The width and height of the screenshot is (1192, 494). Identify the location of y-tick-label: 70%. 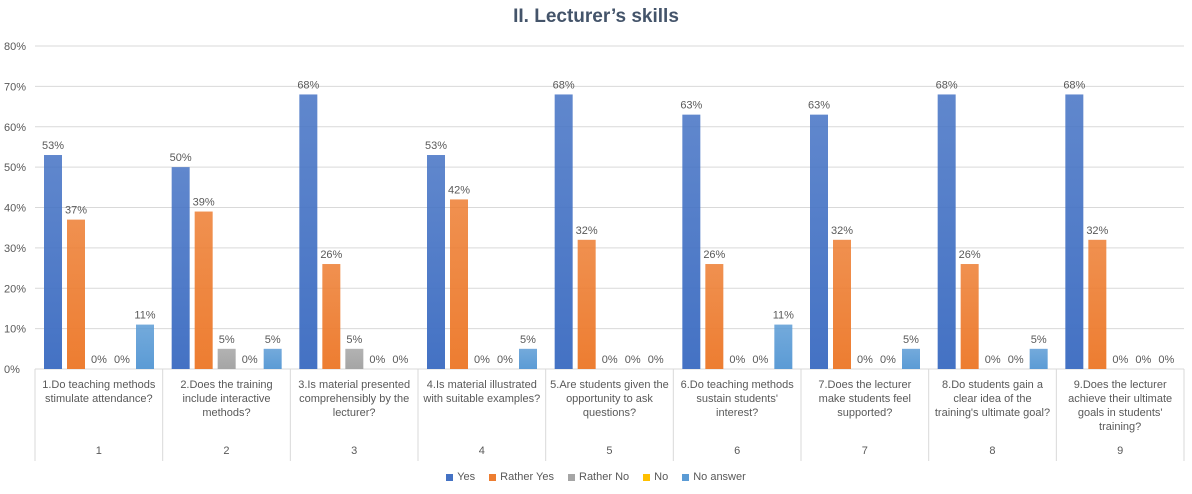
(15, 87).